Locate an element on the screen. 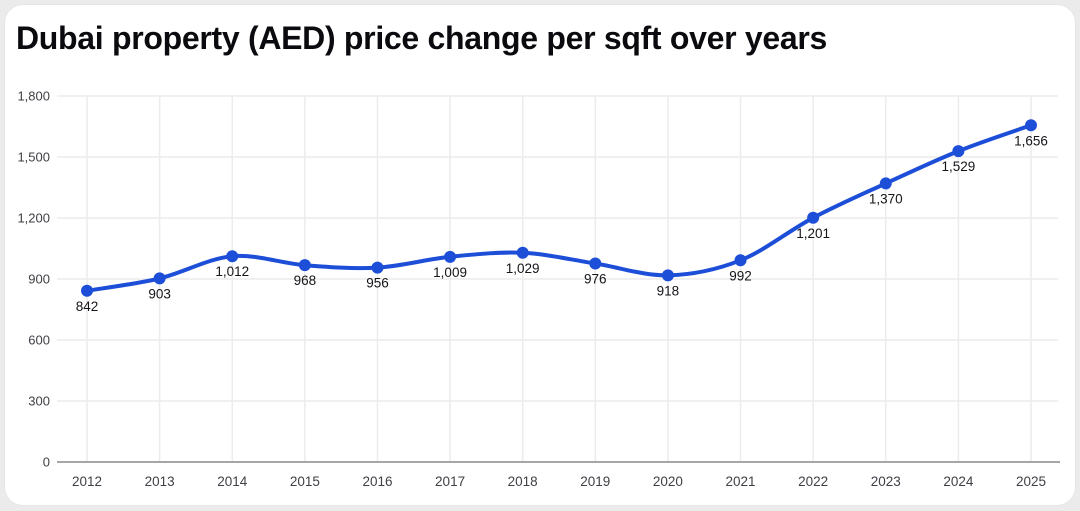  x-tick-label: 2025 is located at coordinates (1031, 481).